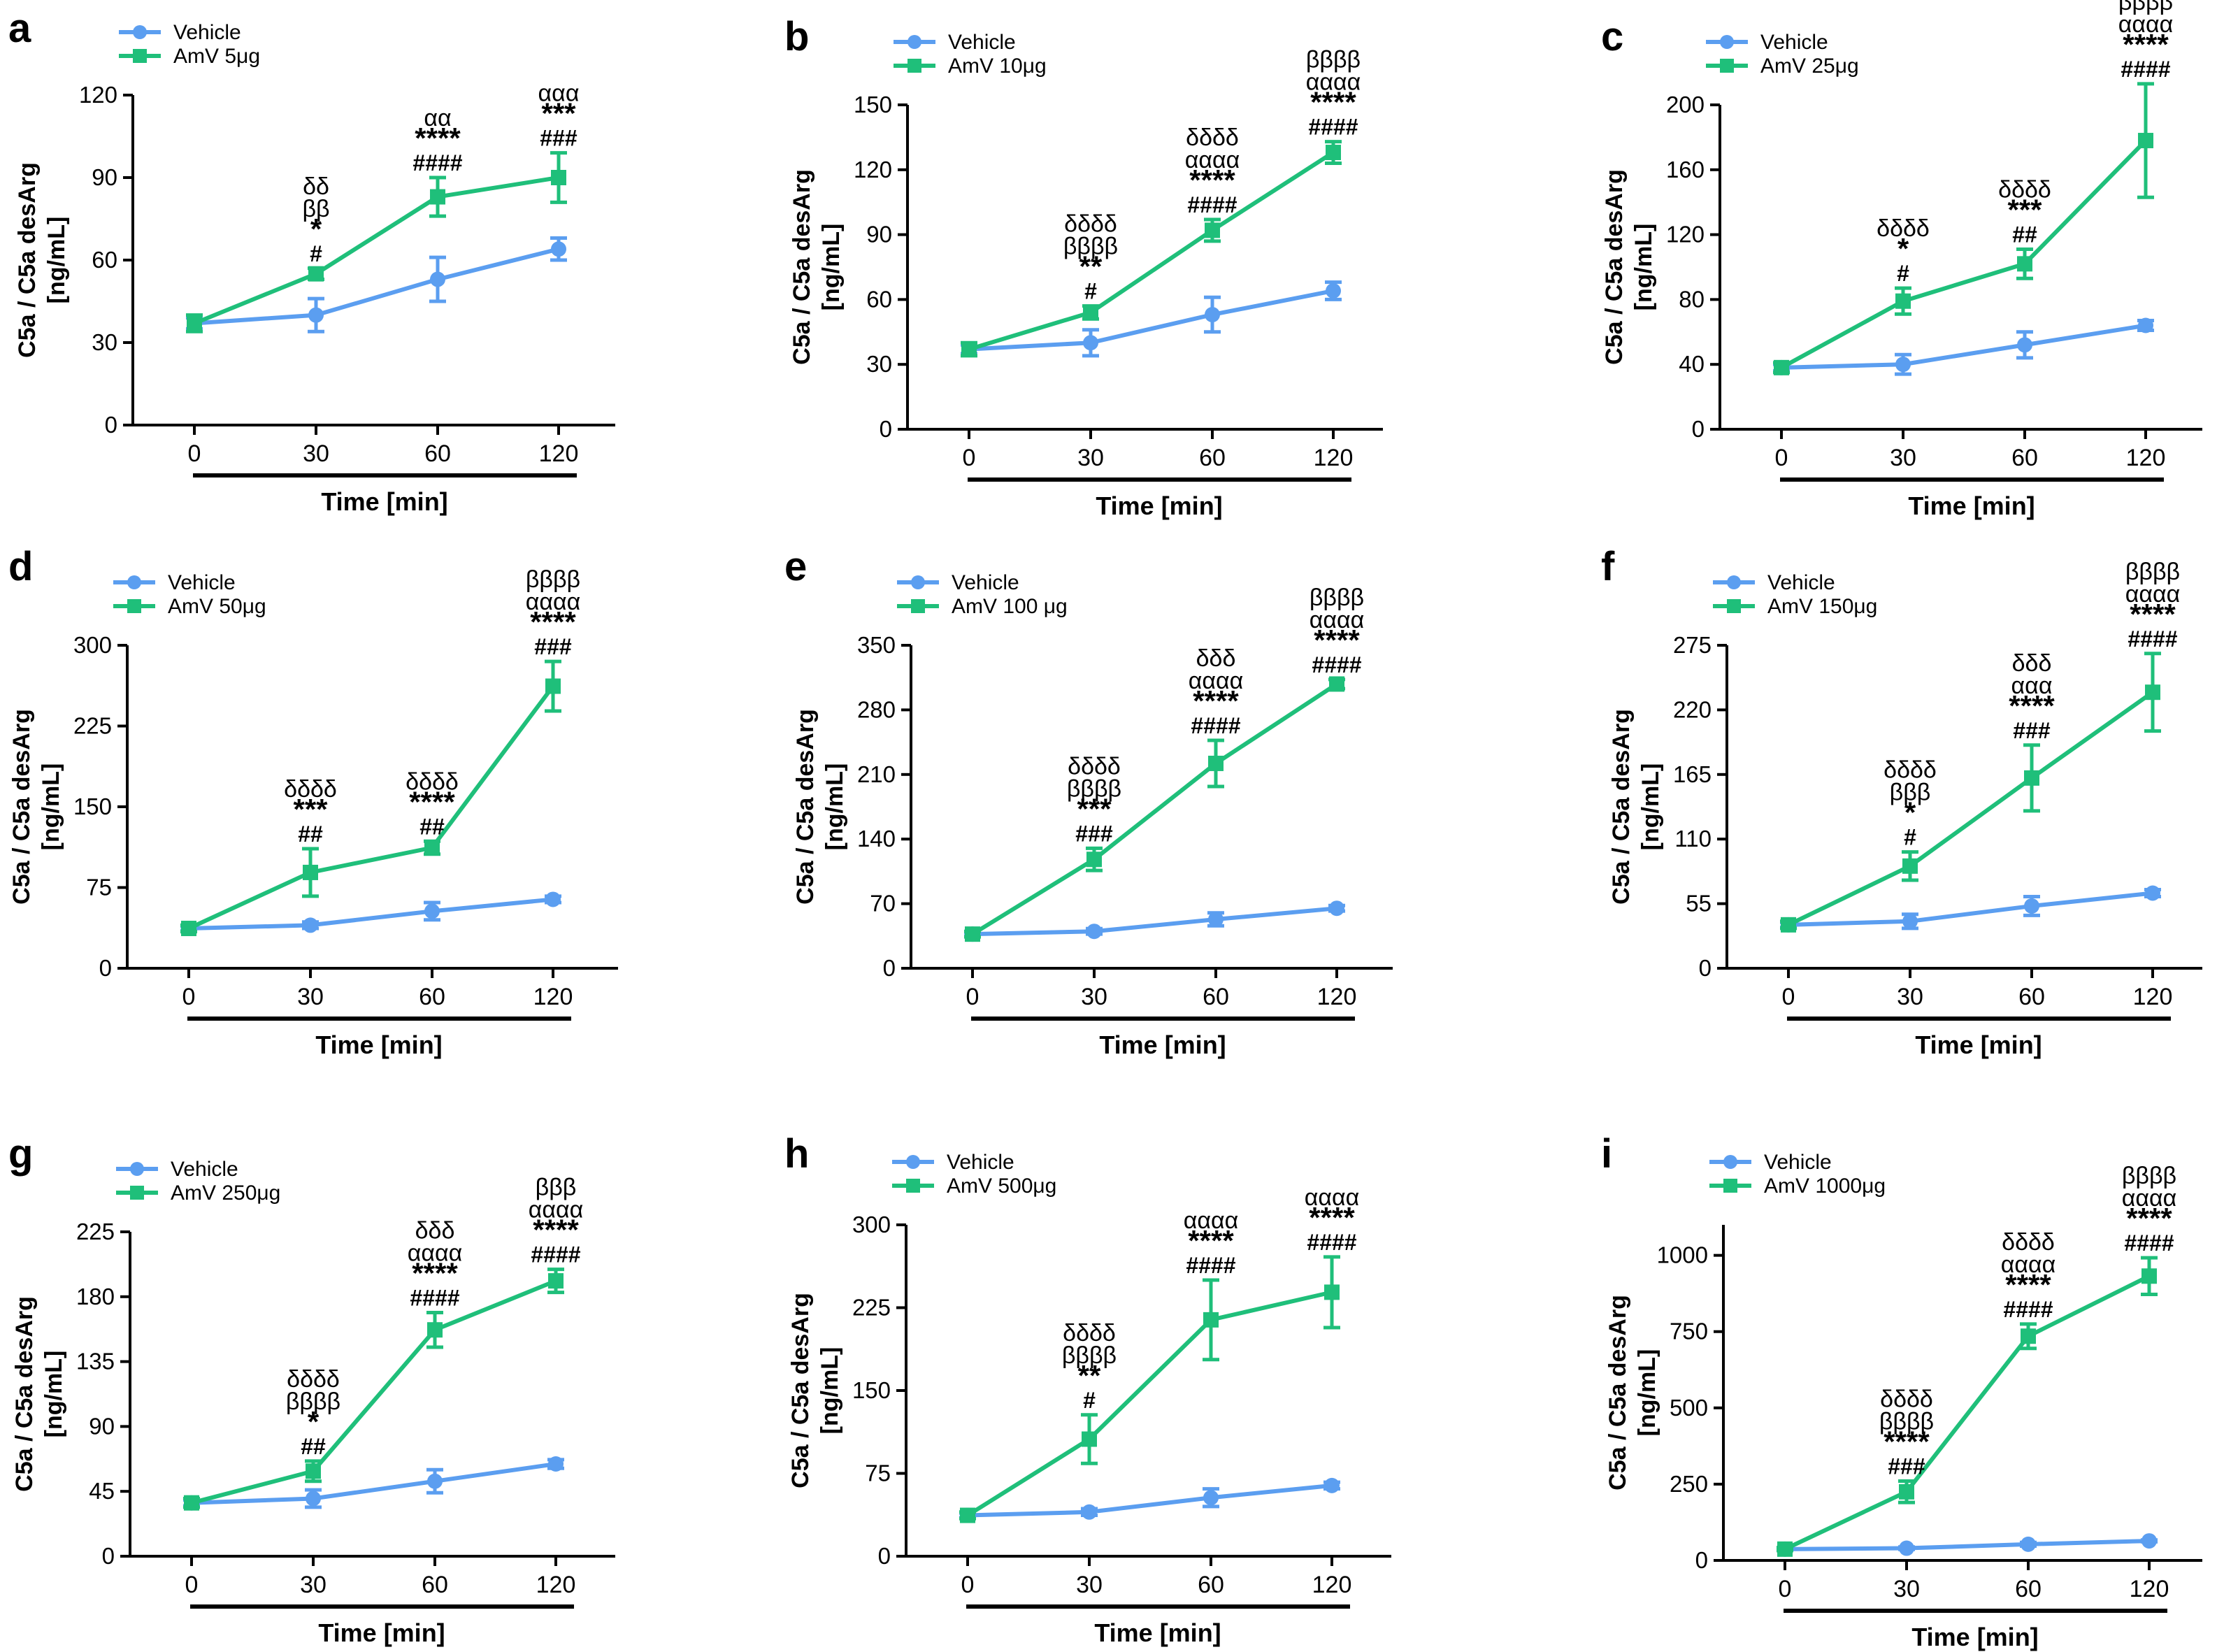 The width and height of the screenshot is (2217, 1652). What do you see at coordinates (796, 36) in the screenshot?
I see `panel-letter: b` at bounding box center [796, 36].